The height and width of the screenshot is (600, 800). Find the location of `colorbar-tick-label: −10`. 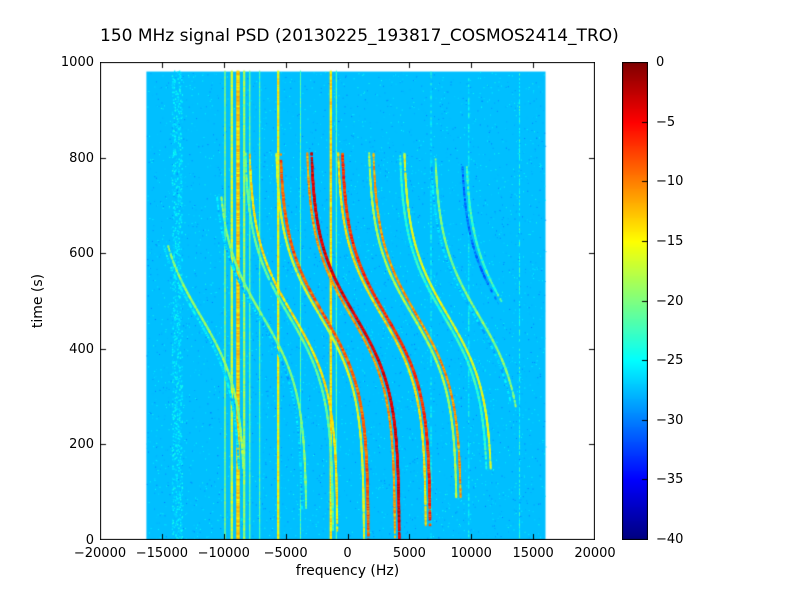

colorbar-tick-label: −10 is located at coordinates (670, 182).